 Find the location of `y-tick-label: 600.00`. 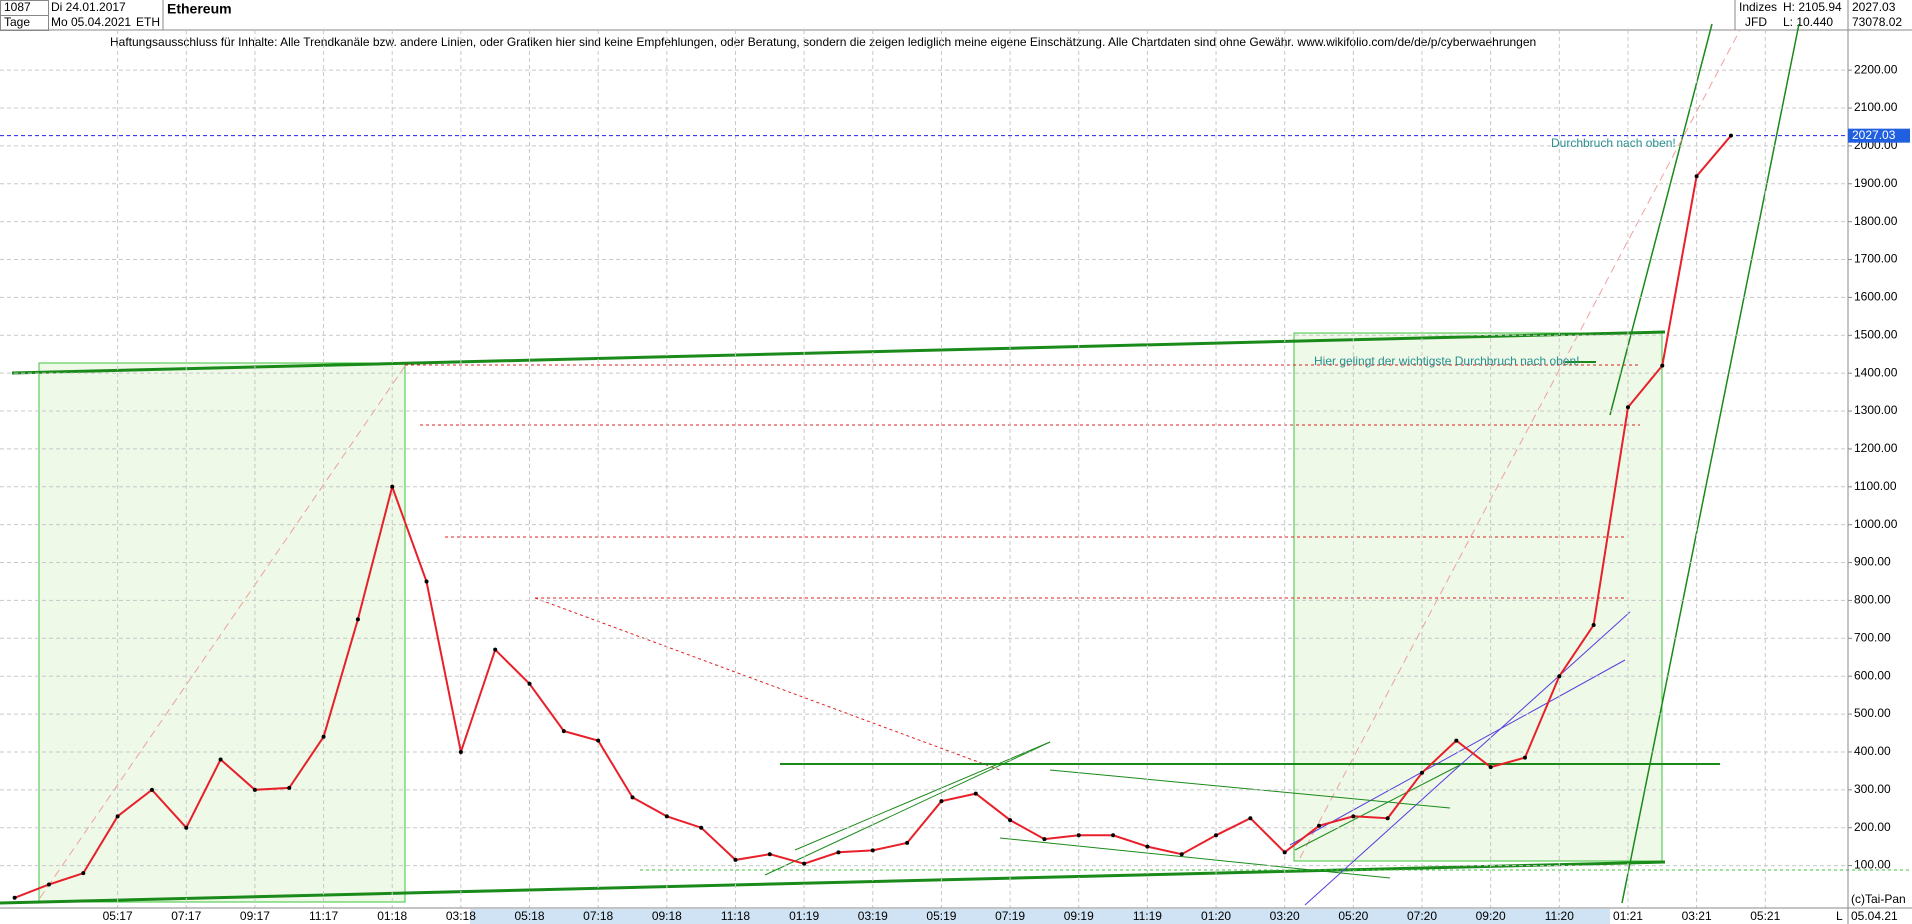

y-tick-label: 600.00 is located at coordinates (1872, 675).